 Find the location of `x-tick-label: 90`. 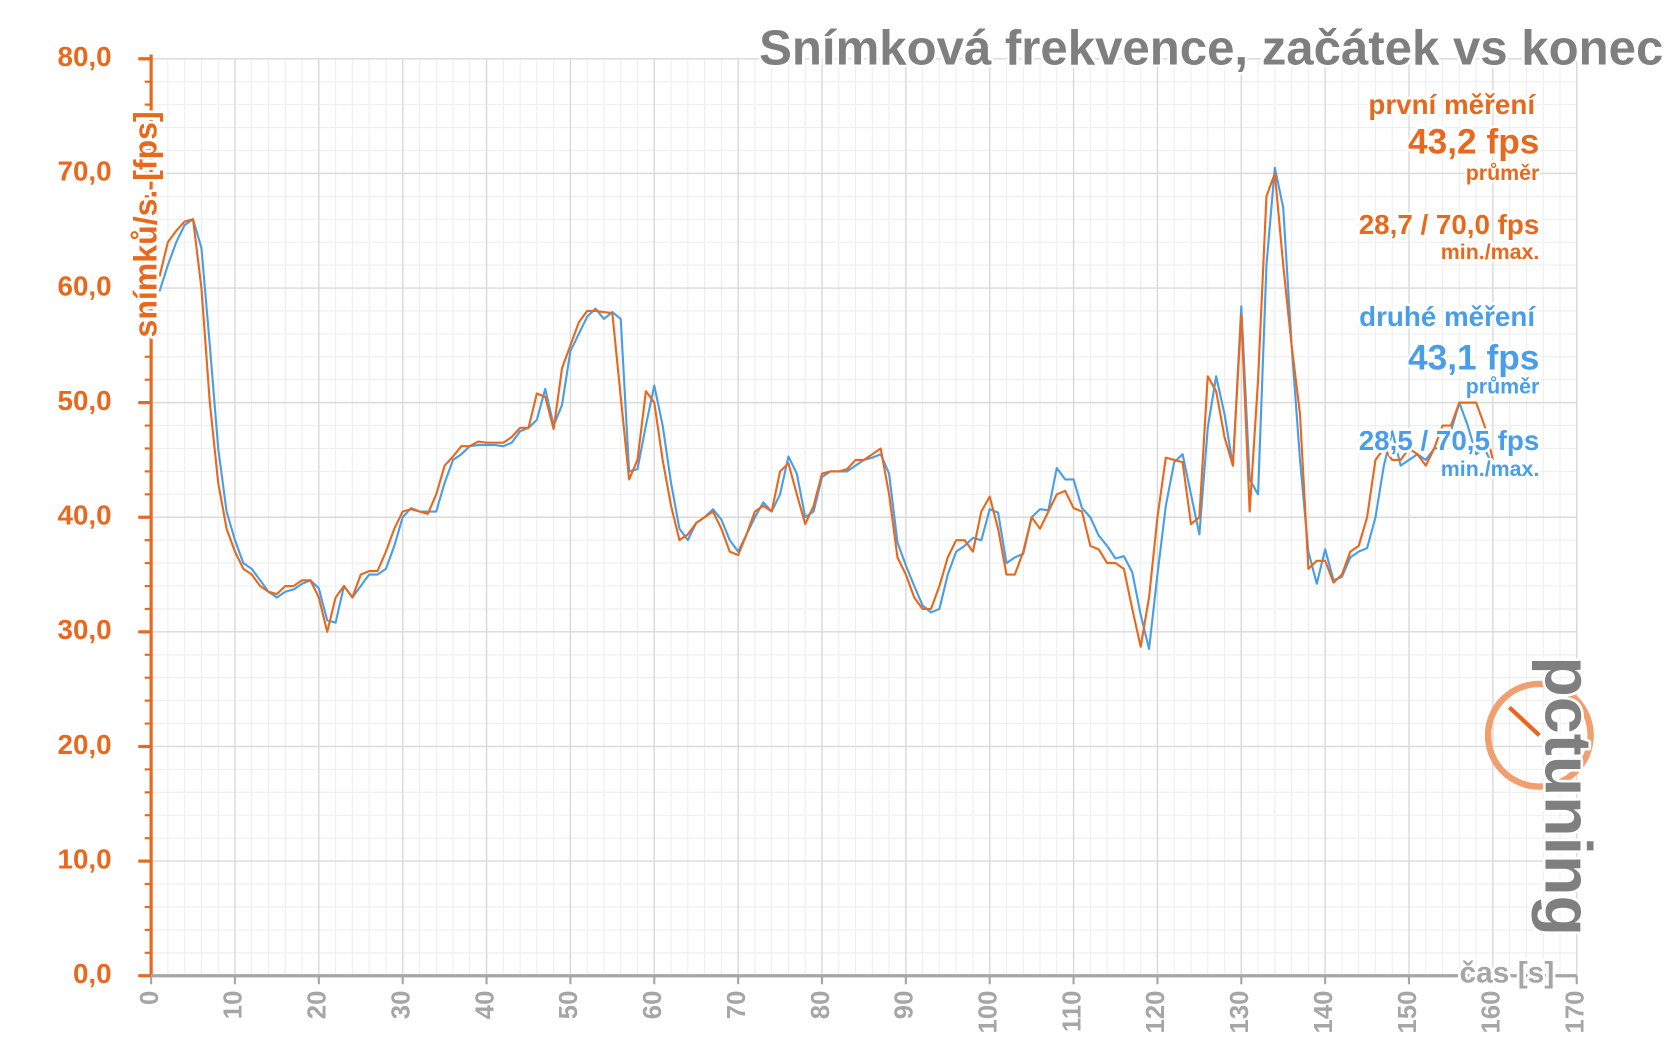

x-tick-label: 90 is located at coordinates (905, 1005).